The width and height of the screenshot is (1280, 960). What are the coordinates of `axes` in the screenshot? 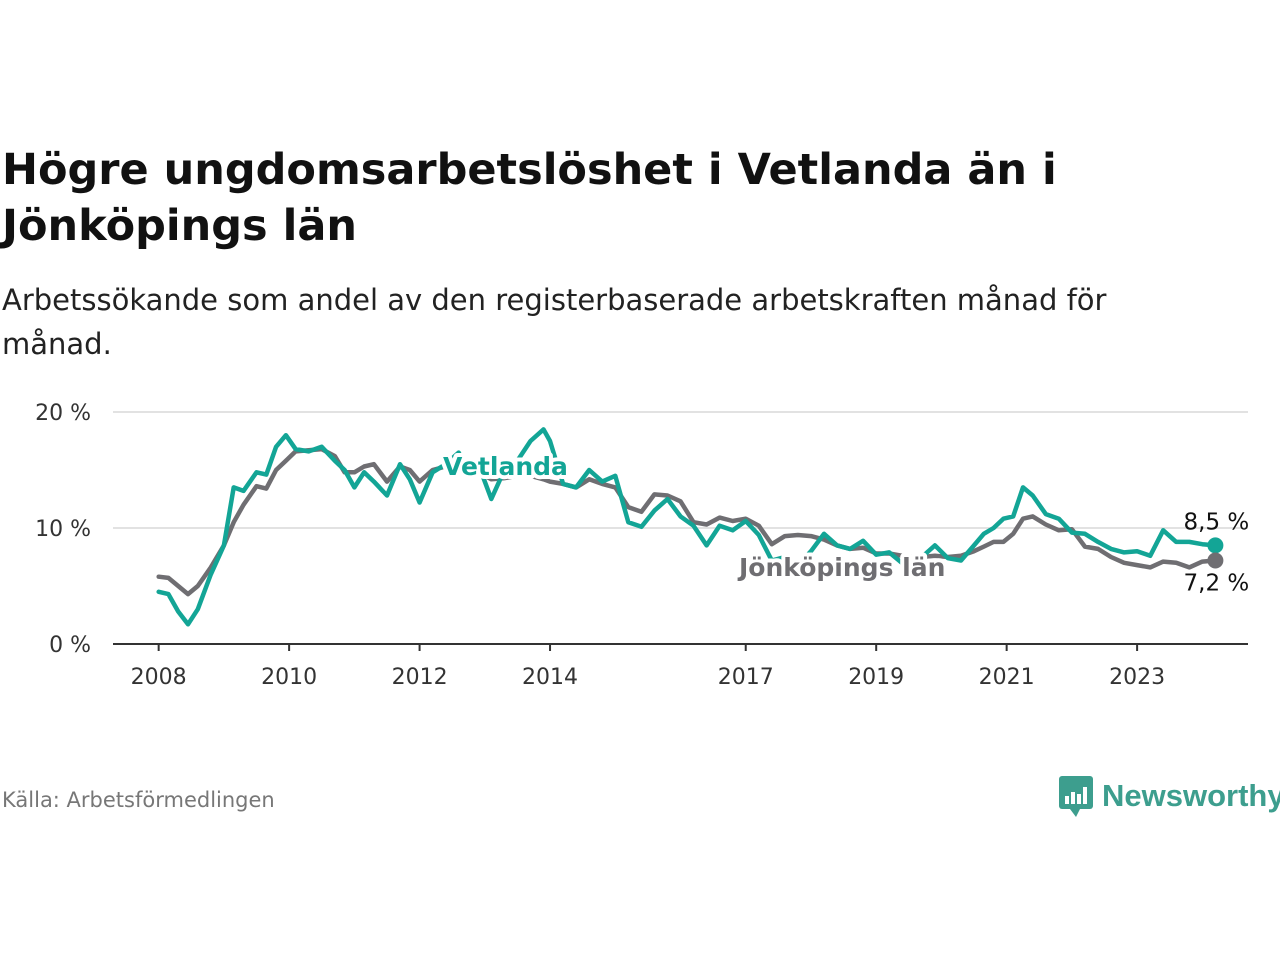 It's located at (680, 647).